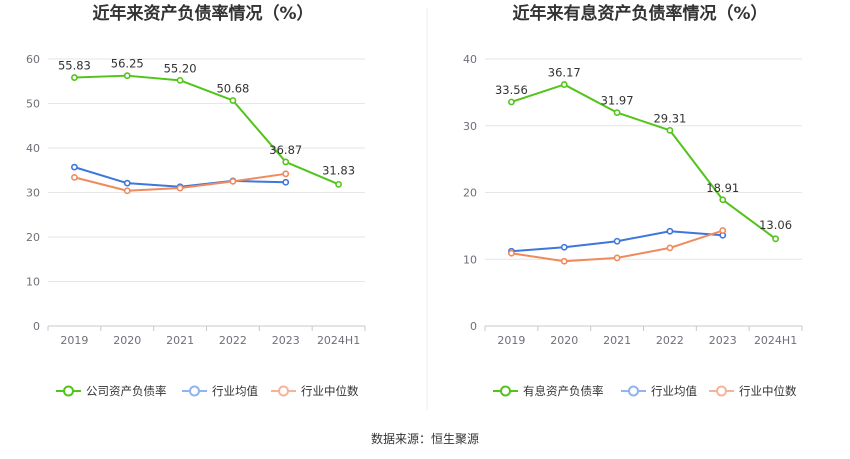 The height and width of the screenshot is (459, 850). I want to click on legend-label: 有息资产负债率, so click(563, 391).